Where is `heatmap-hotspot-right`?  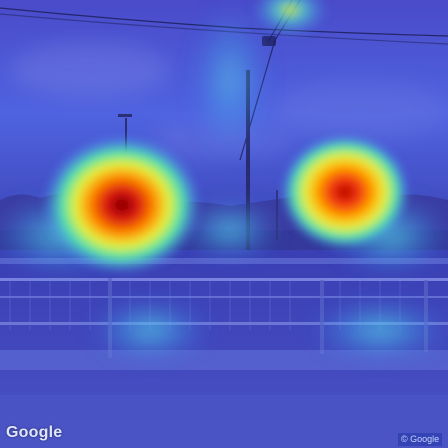 heatmap-hotspot-right is located at coordinates (345, 192).